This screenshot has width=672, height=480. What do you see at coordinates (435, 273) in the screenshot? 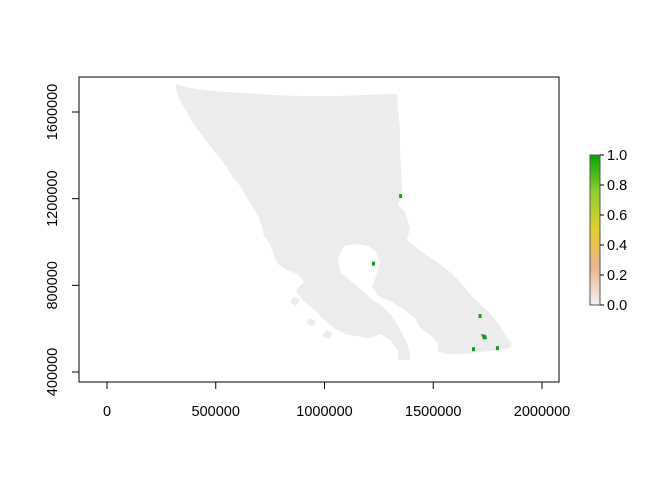
I see `high-value-cells` at bounding box center [435, 273].